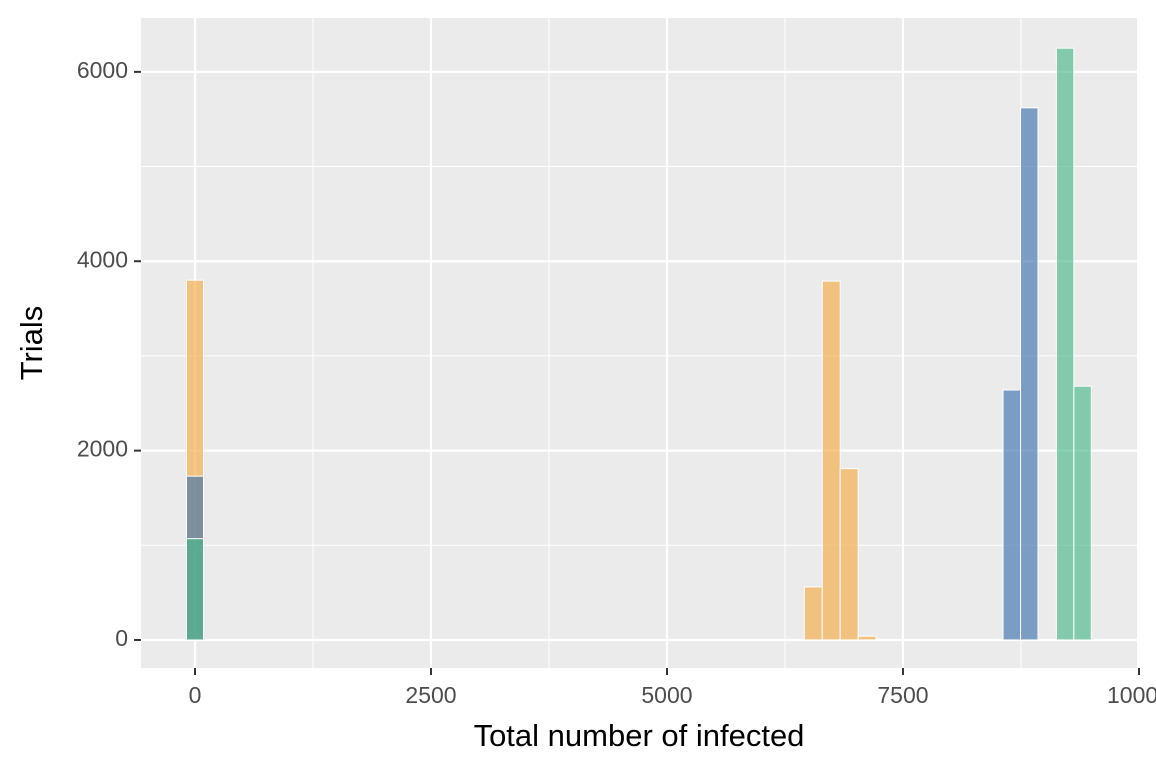 This screenshot has height=775, width=1156. I want to click on x-axis-title: Total number of infected, so click(639, 735).